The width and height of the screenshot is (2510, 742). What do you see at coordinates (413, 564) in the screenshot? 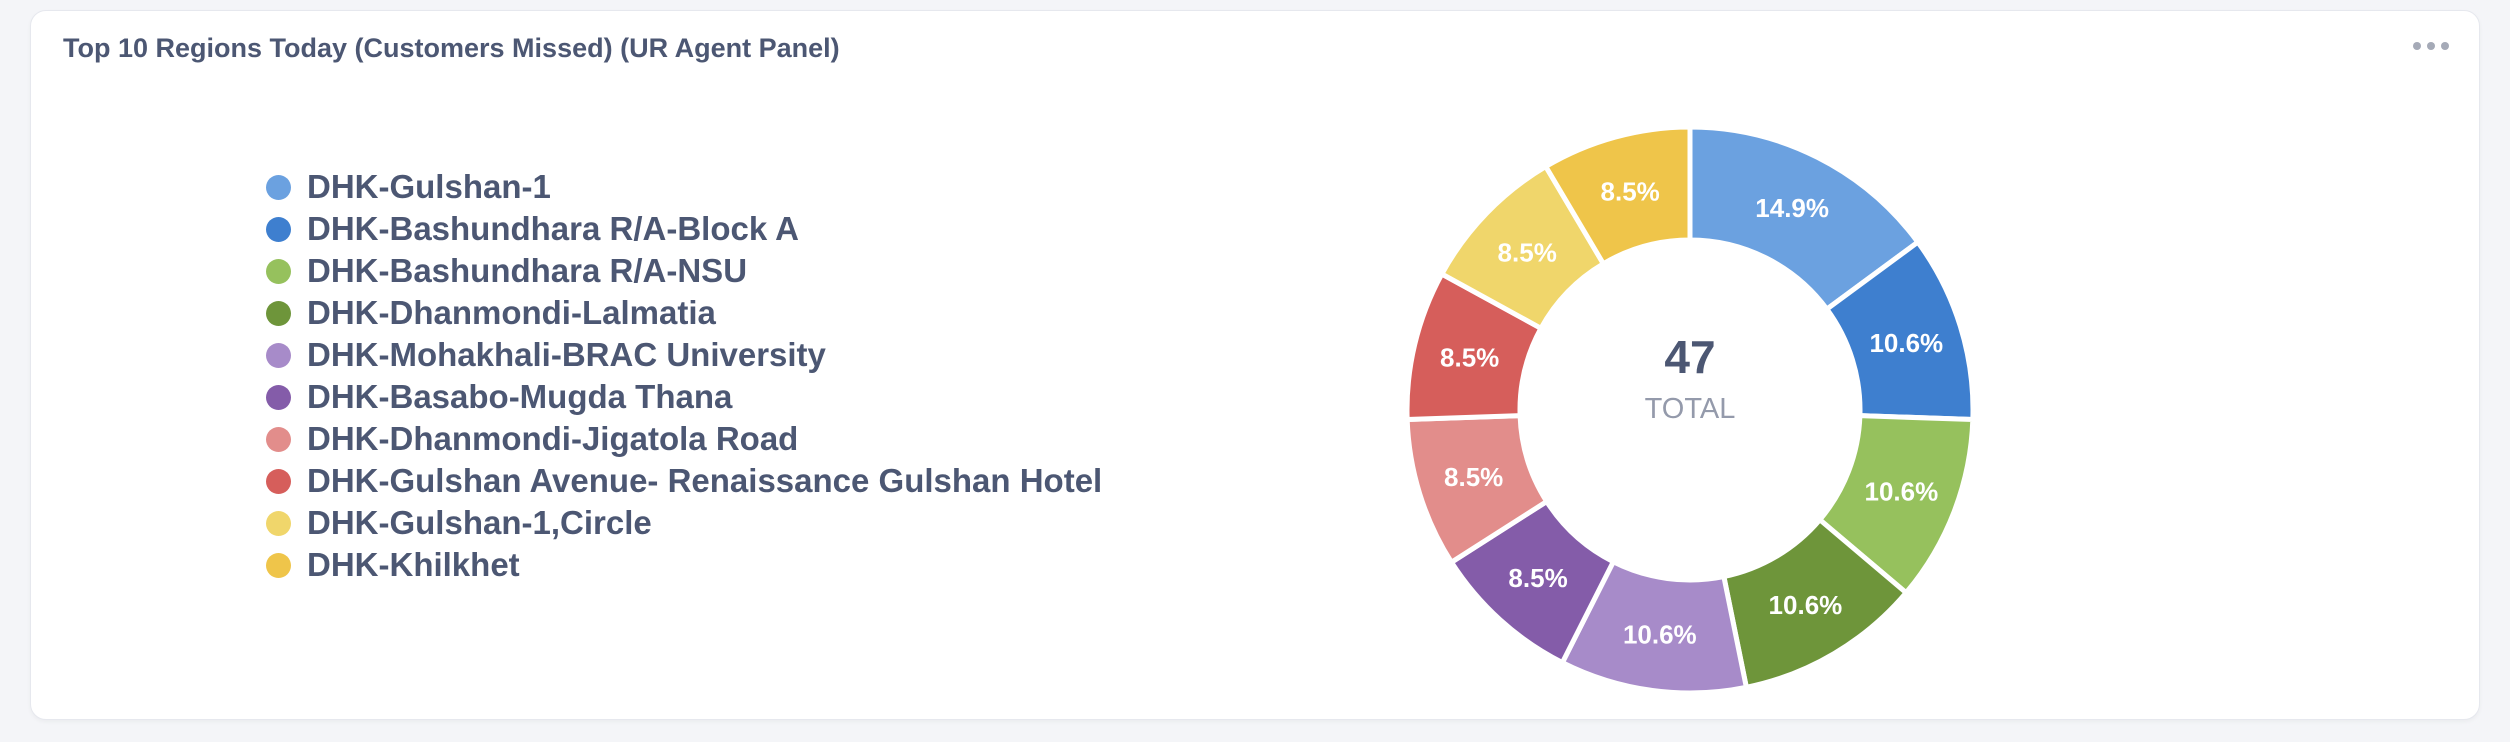
I see `legend-label: DHK-Khilkhet` at bounding box center [413, 564].